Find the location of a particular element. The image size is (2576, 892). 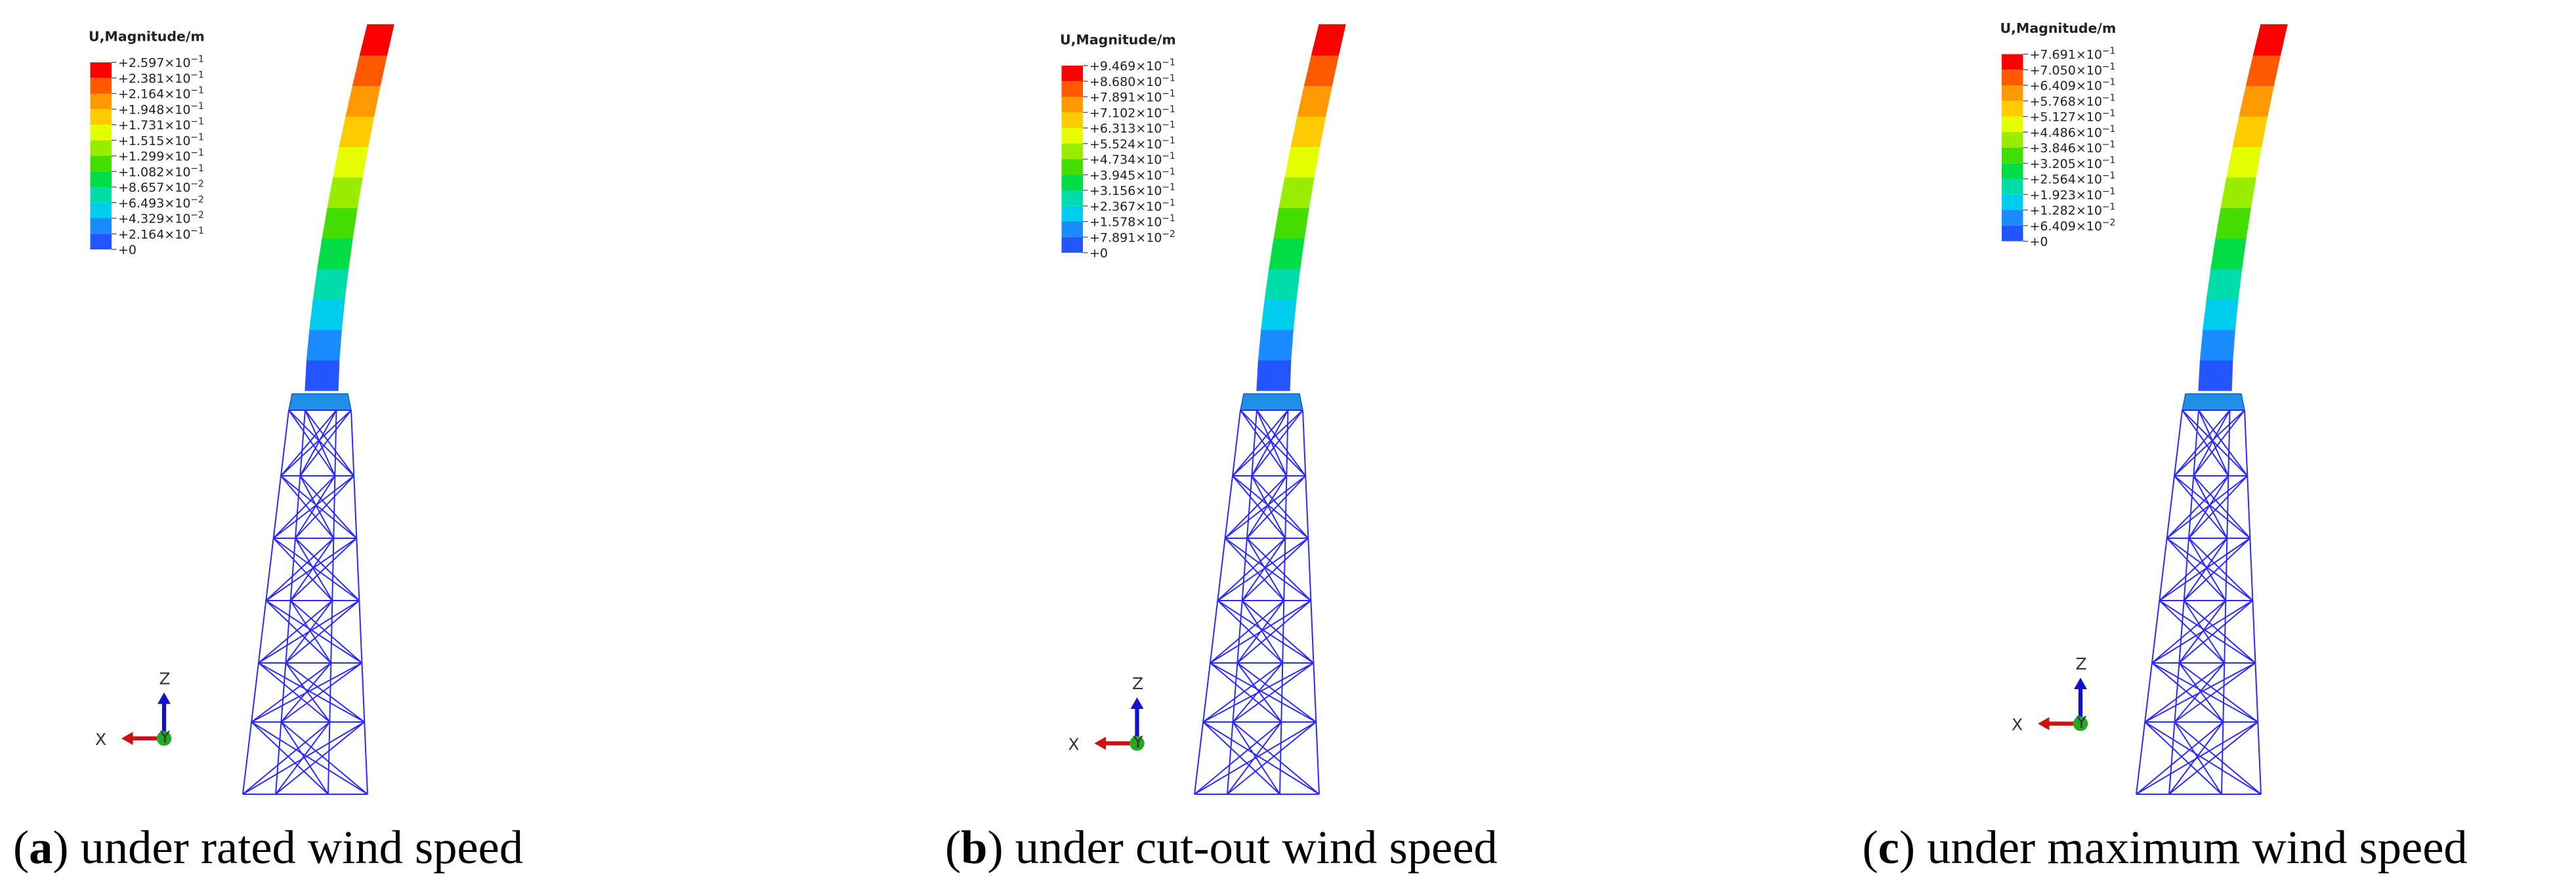

x-arrowhead is located at coordinates (1100, 743).